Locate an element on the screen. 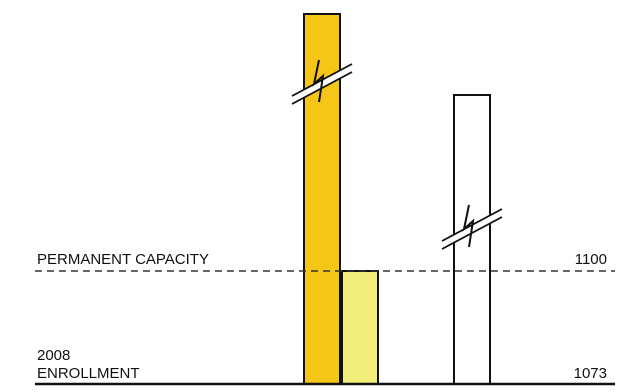 Image resolution: width=637 pixels, height=392 pixels. permanent-capacity-label: PERMANENT CAPACITY is located at coordinates (123, 259).